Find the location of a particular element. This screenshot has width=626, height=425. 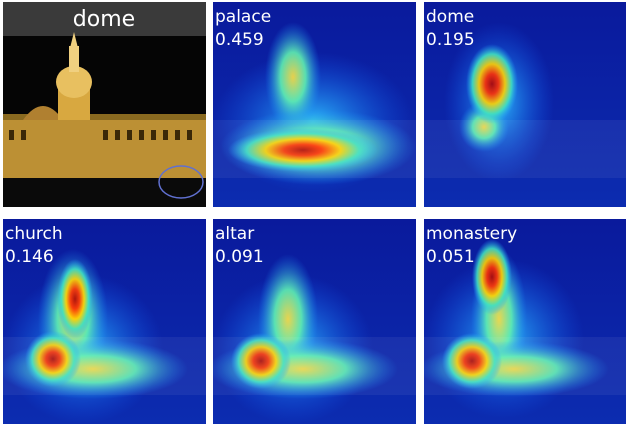

class-score: 0.146 is located at coordinates (29, 257).